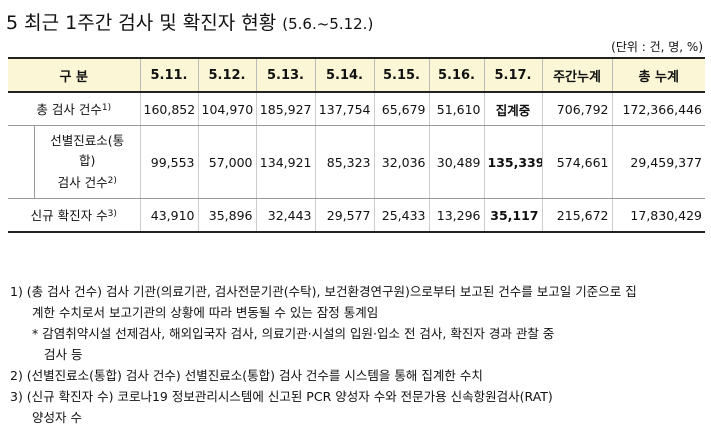 This screenshot has height=441, width=711. Describe the element at coordinates (226, 162) in the screenshot. I see `table-cell: 57,000` at that location.